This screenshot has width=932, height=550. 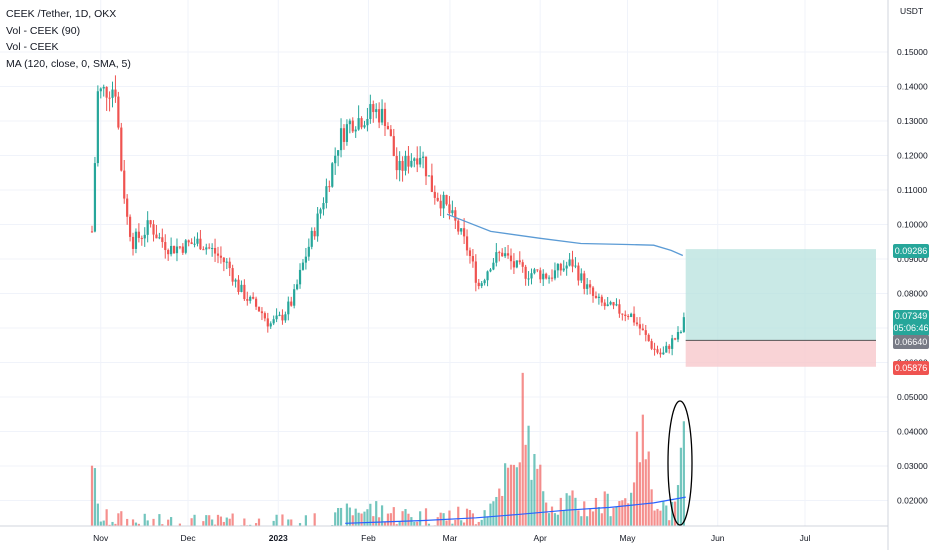 I want to click on legend-ma: MA (120, close, 0, SMA, 5), so click(x=68, y=63).